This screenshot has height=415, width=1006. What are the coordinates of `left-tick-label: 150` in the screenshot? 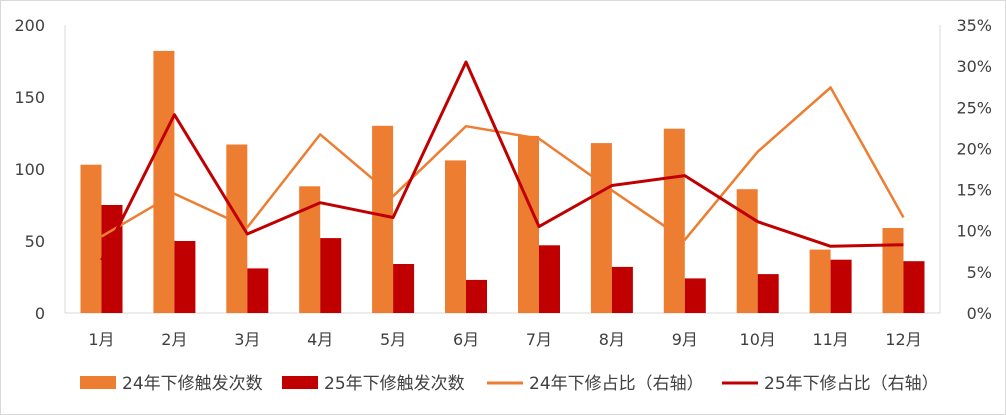 It's located at (29, 97).